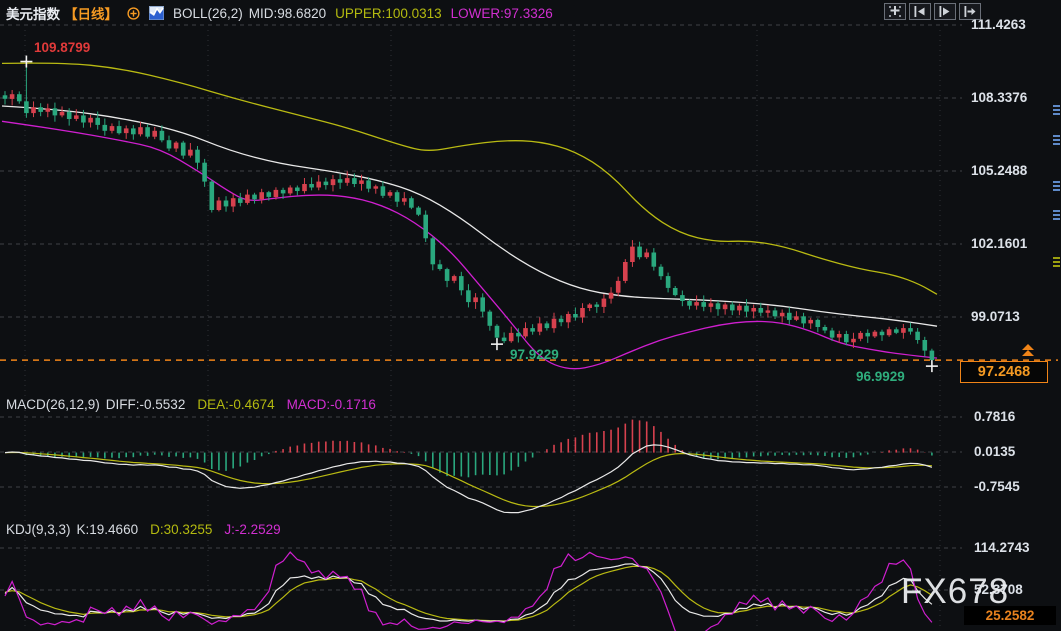 The height and width of the screenshot is (631, 1061). Describe the element at coordinates (998, 589) in the screenshot. I see `kdj-axis-label: 52.3708` at that location.